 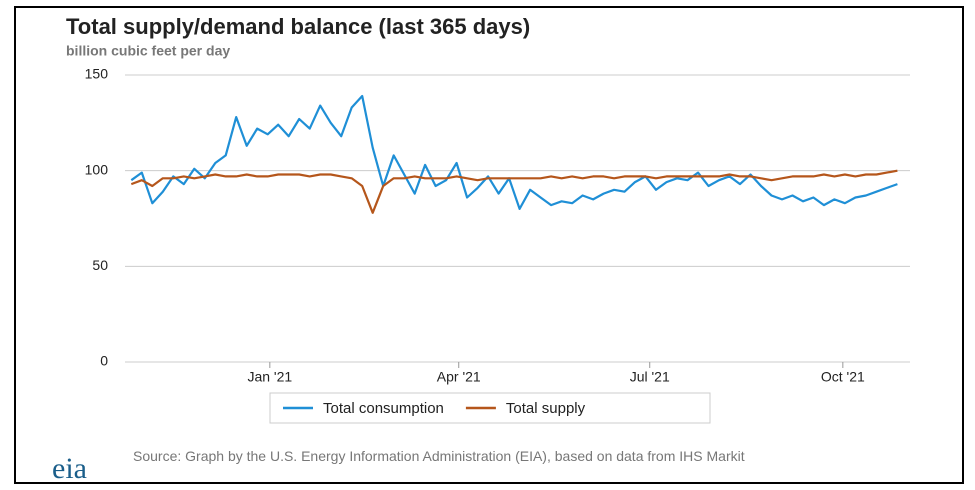 I want to click on logo: eia, so click(x=69, y=468).